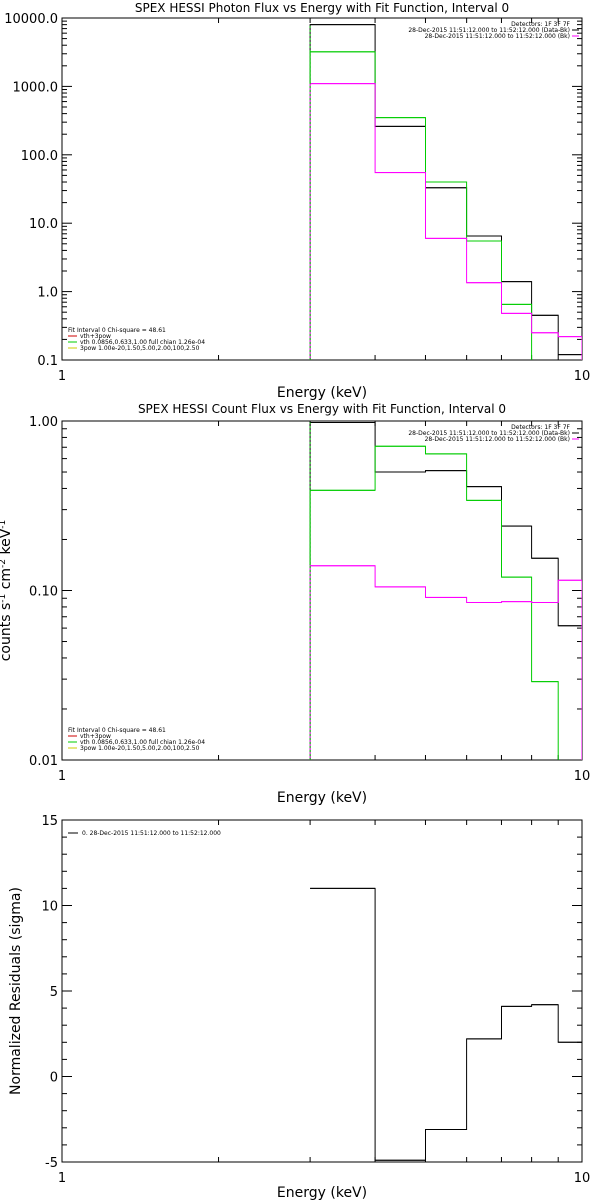 The width and height of the screenshot is (600, 1200). Describe the element at coordinates (49, 821) in the screenshot. I see `y-tick-label: 15` at that location.